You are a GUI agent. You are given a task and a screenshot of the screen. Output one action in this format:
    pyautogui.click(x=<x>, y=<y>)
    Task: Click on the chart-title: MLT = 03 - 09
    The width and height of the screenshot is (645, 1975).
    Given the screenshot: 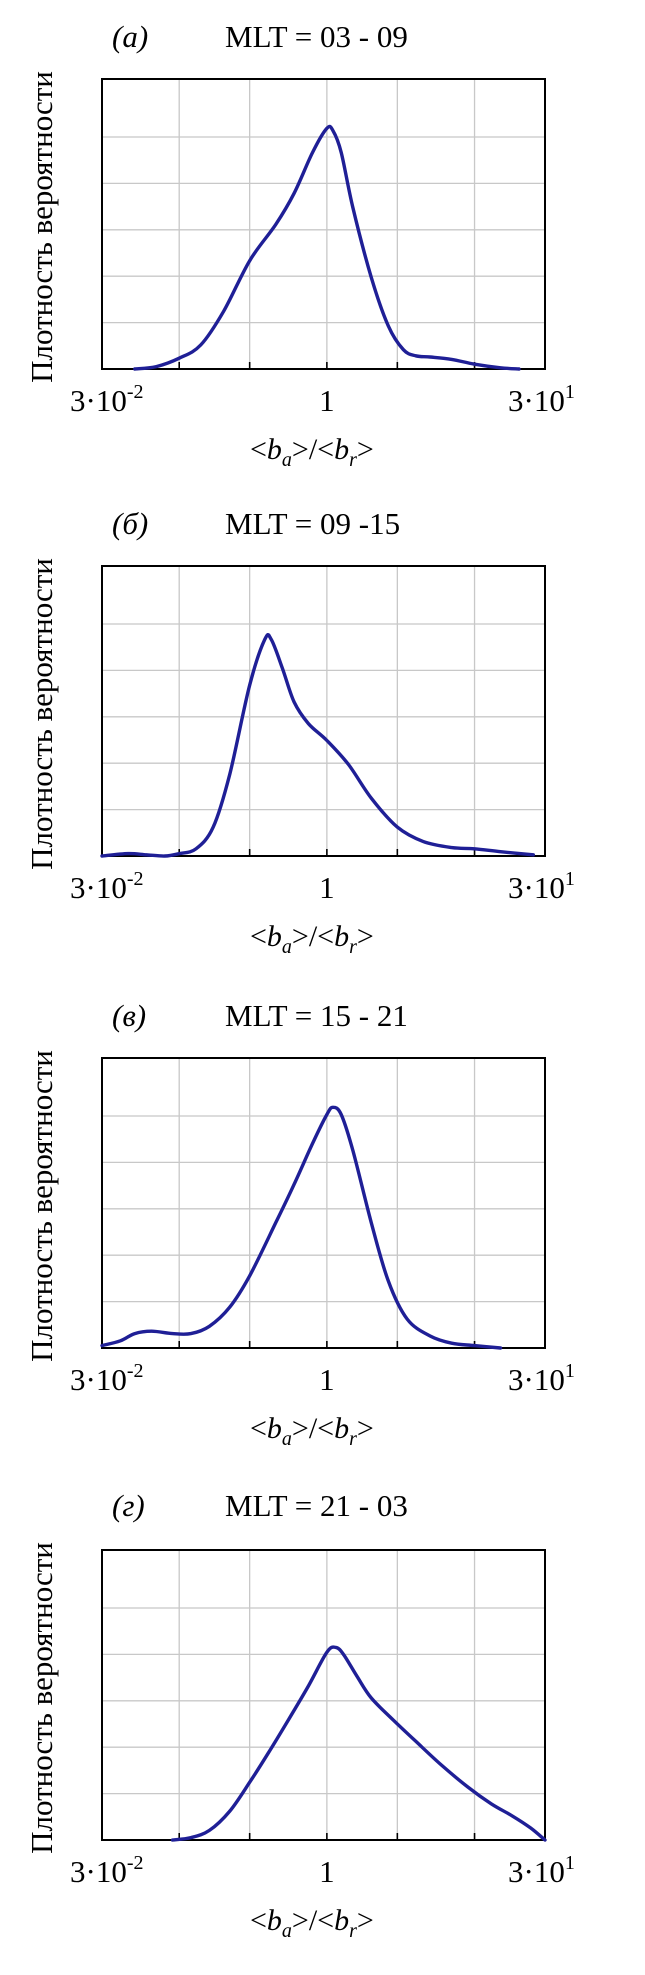 What is the action you would take?
    pyautogui.click(x=316, y=36)
    